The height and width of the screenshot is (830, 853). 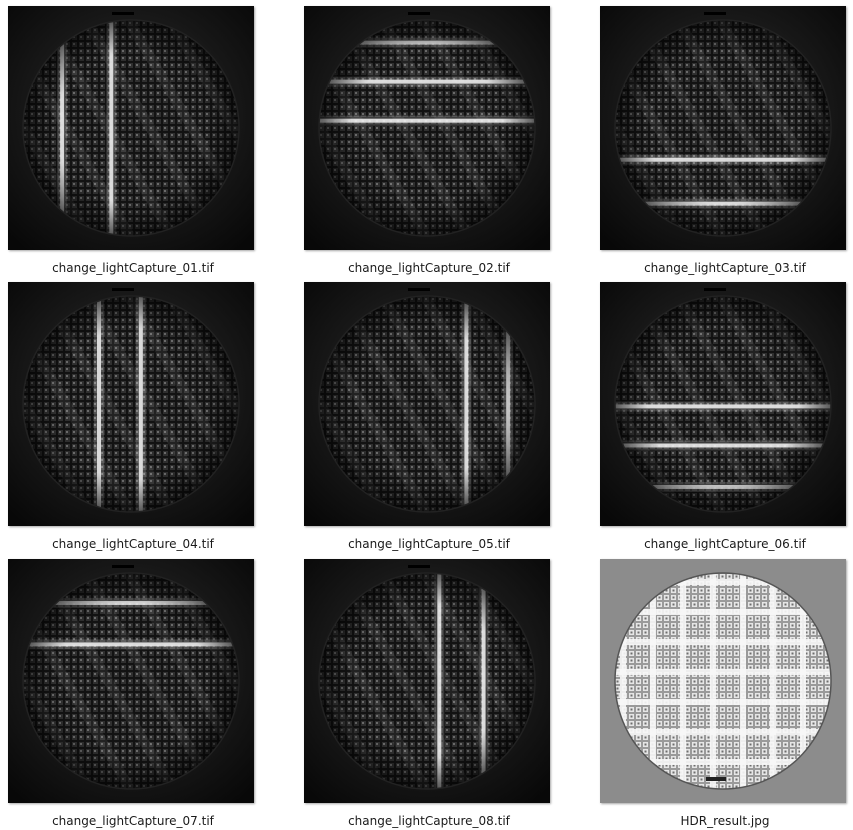 I want to click on file-tile-1: change_lightCapture_01.tif, so click(x=133, y=140).